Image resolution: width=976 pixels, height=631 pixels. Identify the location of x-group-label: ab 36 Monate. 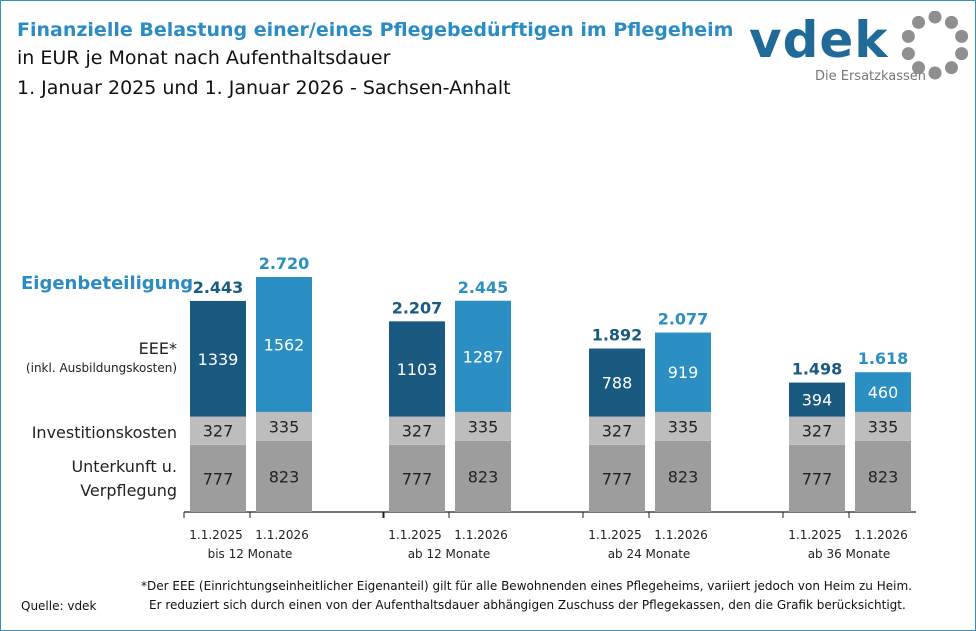
(849, 554).